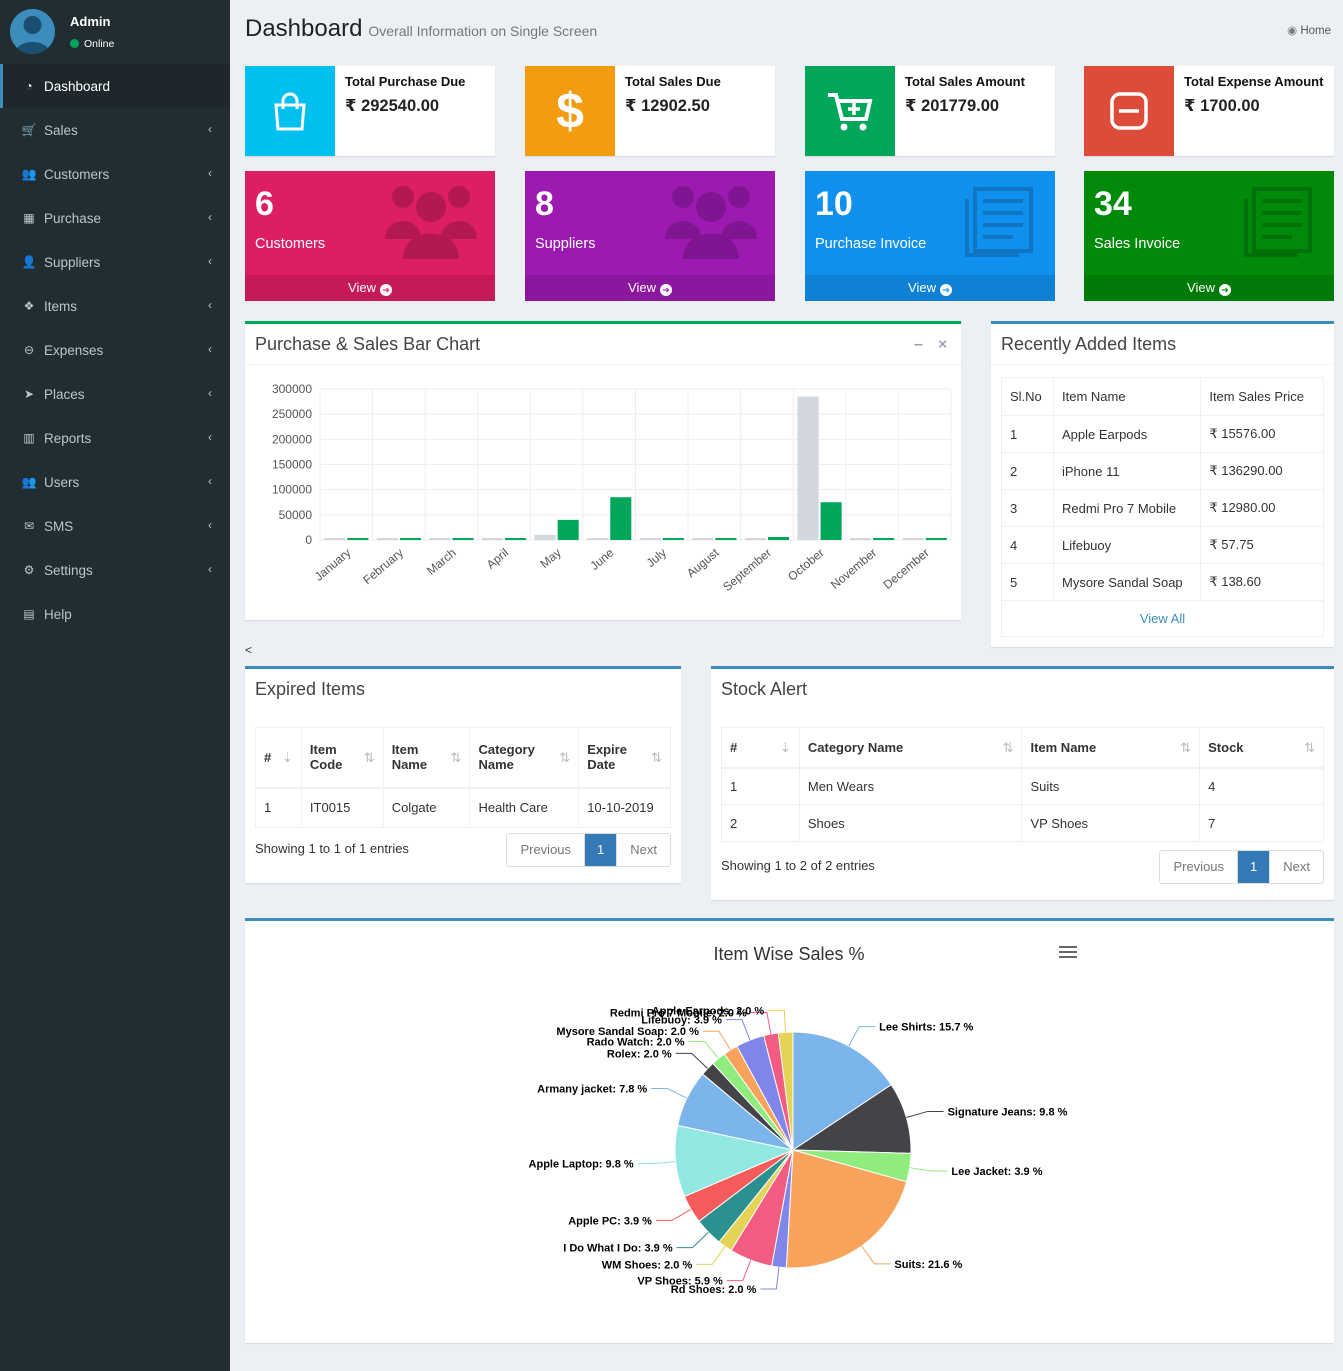 The width and height of the screenshot is (1343, 1371). I want to click on table-header-row: # ⇣ Category Name ⇅ Item Name ⇅ Stock ⇅, so click(1022, 748).